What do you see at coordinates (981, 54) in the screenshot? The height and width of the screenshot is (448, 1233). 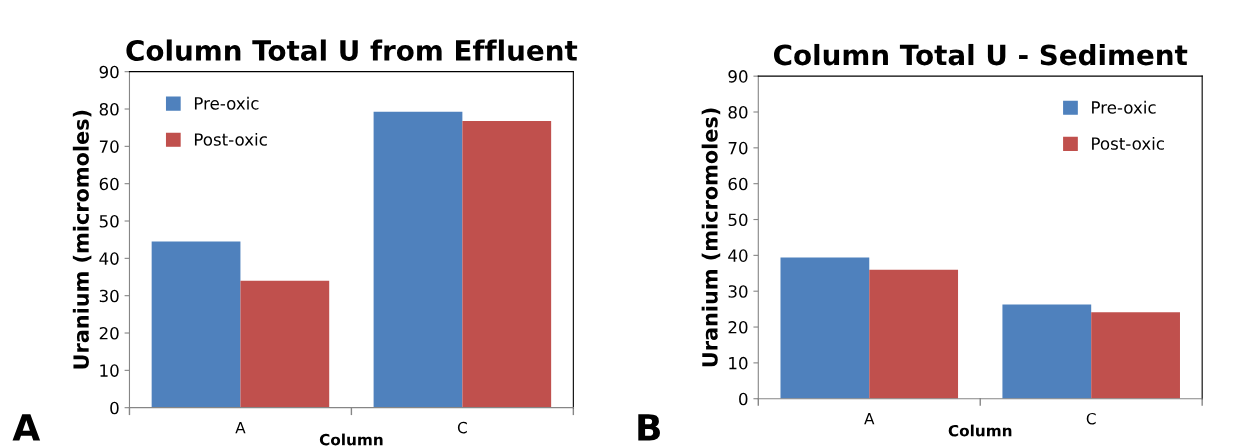 I see `chart-title: Column Total U - Sediment` at bounding box center [981, 54].